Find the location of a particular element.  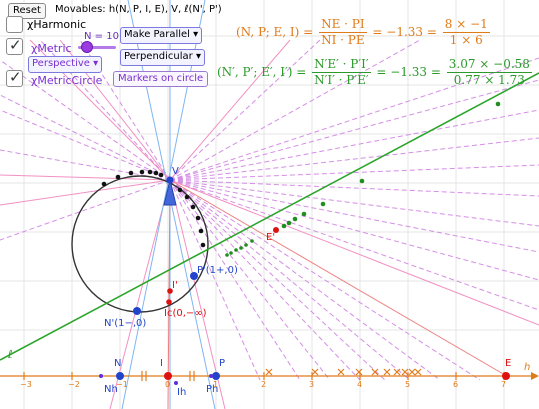

movables-text: Movables: h(N, P, I, E), V, ℓ(N', P') is located at coordinates (138, 9).